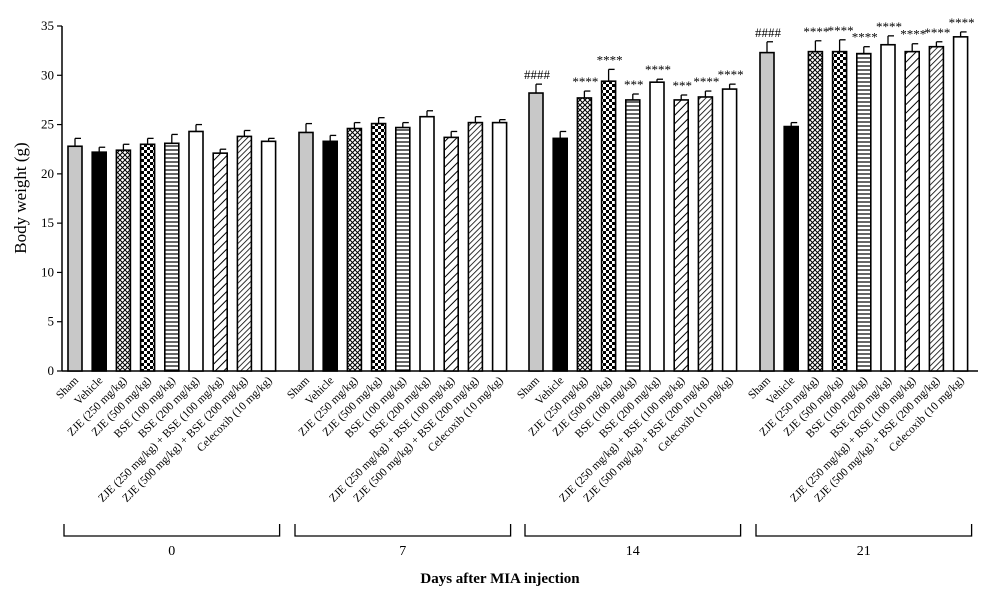 Image resolution: width=1000 pixels, height=596 pixels. Describe the element at coordinates (51, 370) in the screenshot. I see `y-tick-label: 0` at that location.